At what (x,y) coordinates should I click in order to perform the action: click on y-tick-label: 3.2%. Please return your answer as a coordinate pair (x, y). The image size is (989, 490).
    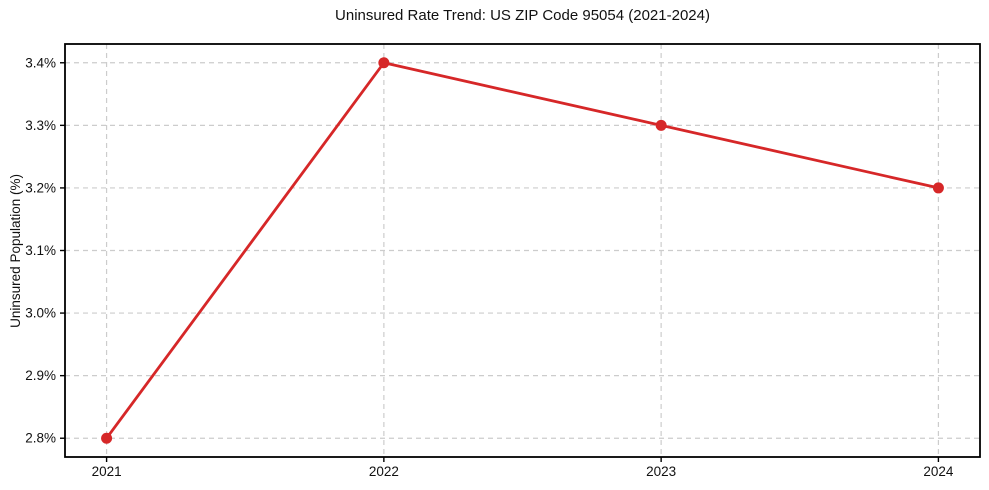
    Looking at the image, I should click on (40, 187).